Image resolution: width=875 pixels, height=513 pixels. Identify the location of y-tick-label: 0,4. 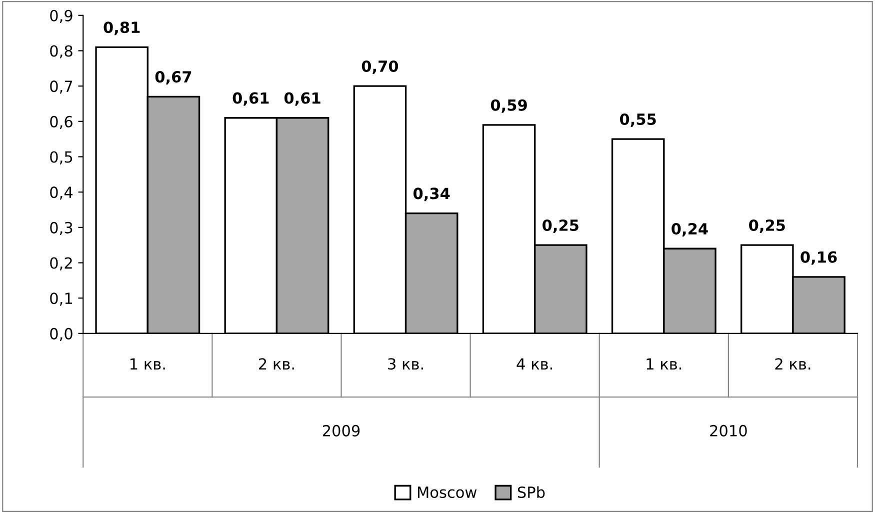
(61, 193).